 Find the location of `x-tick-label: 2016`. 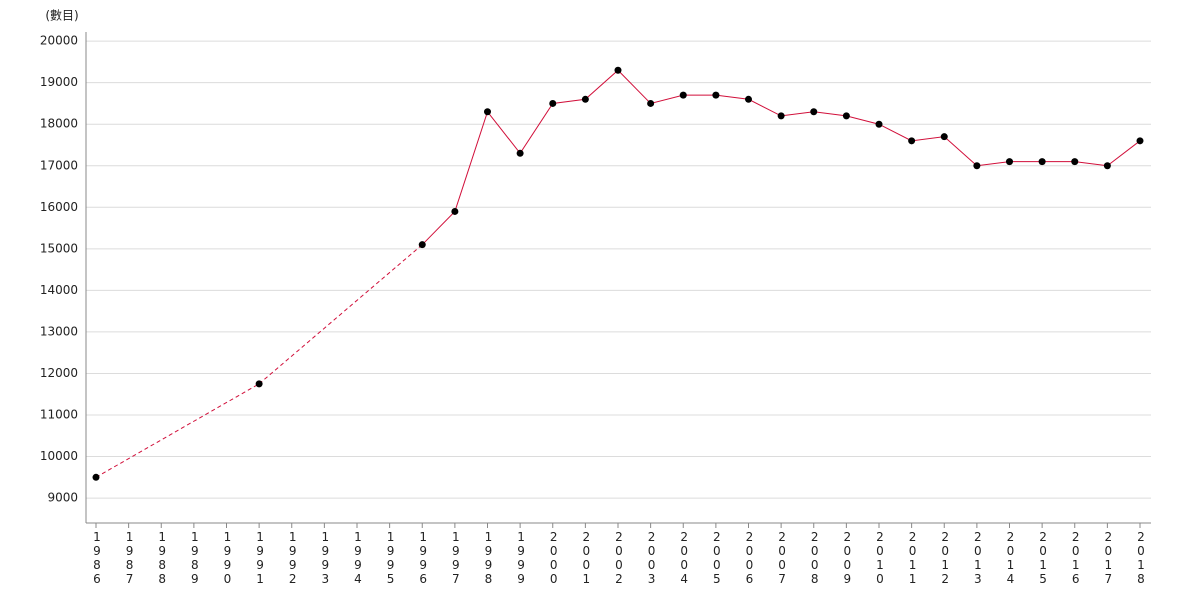

x-tick-label: 2016 is located at coordinates (1075, 558).